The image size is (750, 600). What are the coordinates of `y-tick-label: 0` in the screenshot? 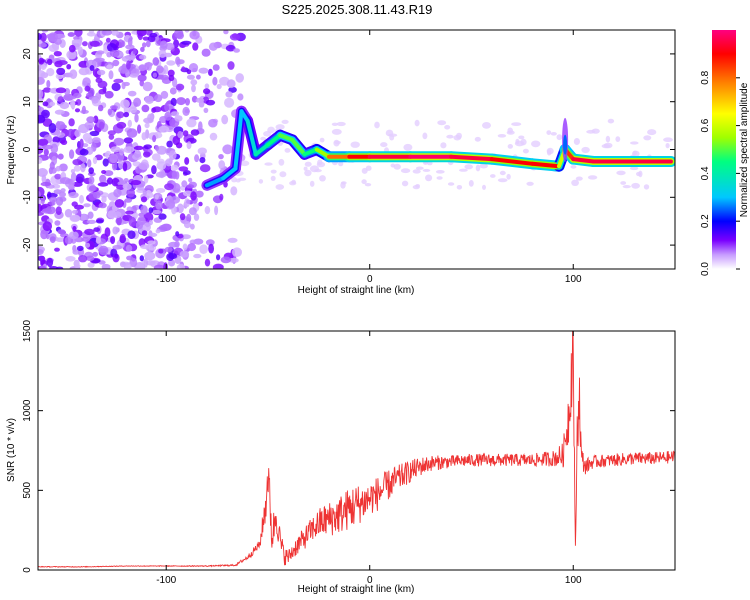 It's located at (27, 149).